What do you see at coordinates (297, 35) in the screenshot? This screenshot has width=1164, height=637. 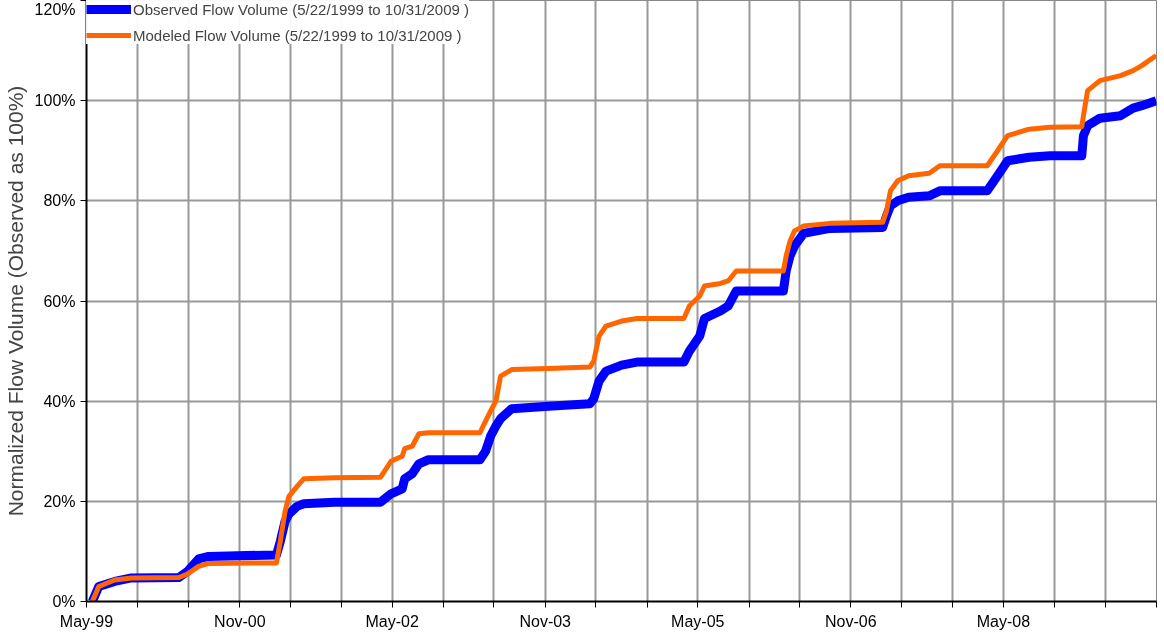 I see `legend-label: Modeled Flow Volume (5/22/1999 to 10/31/2009 )` at bounding box center [297, 35].